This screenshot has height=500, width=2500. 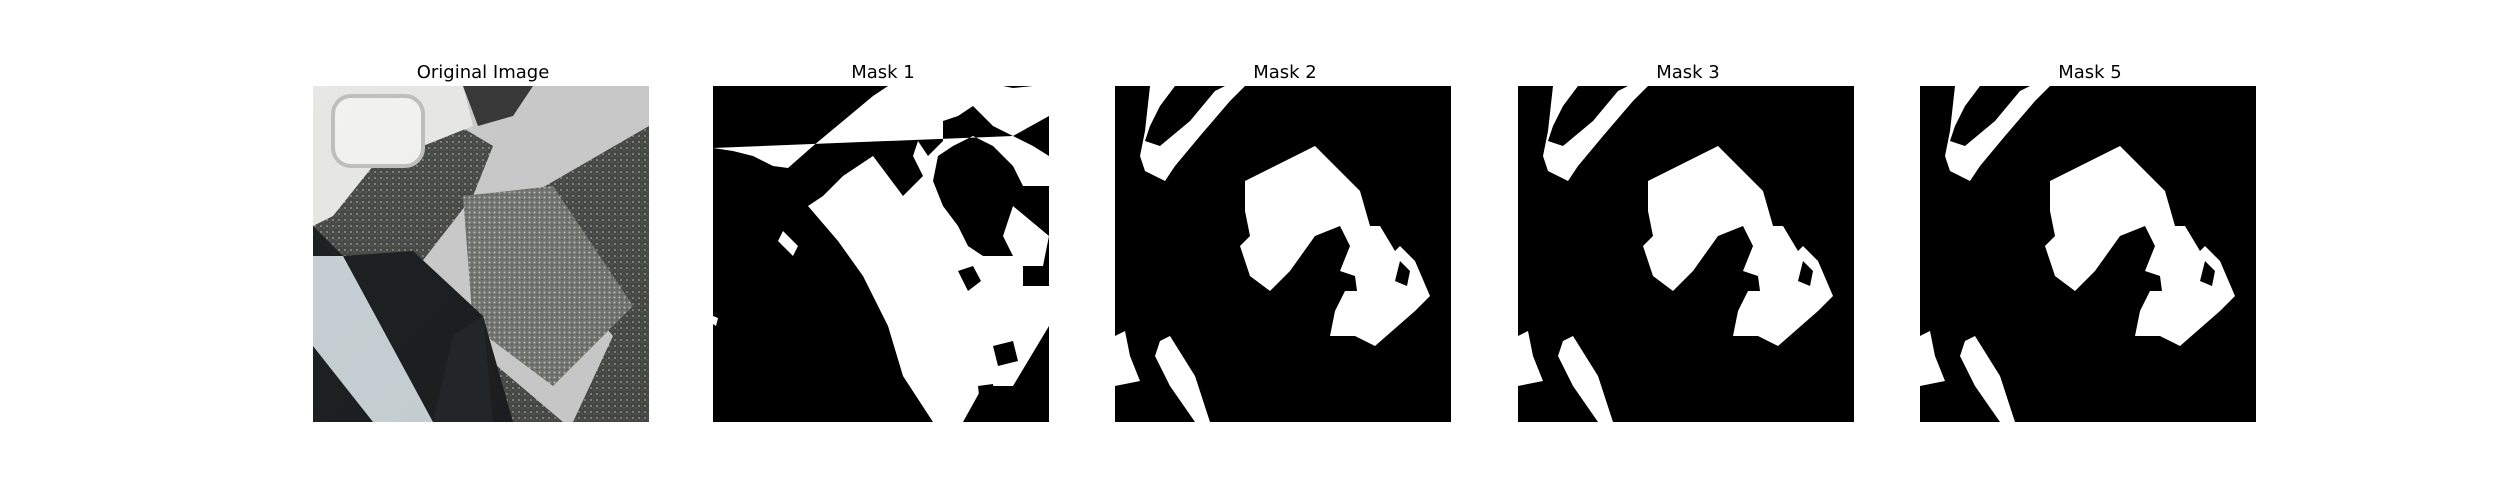 What do you see at coordinates (481, 254) in the screenshot?
I see `original-image` at bounding box center [481, 254].